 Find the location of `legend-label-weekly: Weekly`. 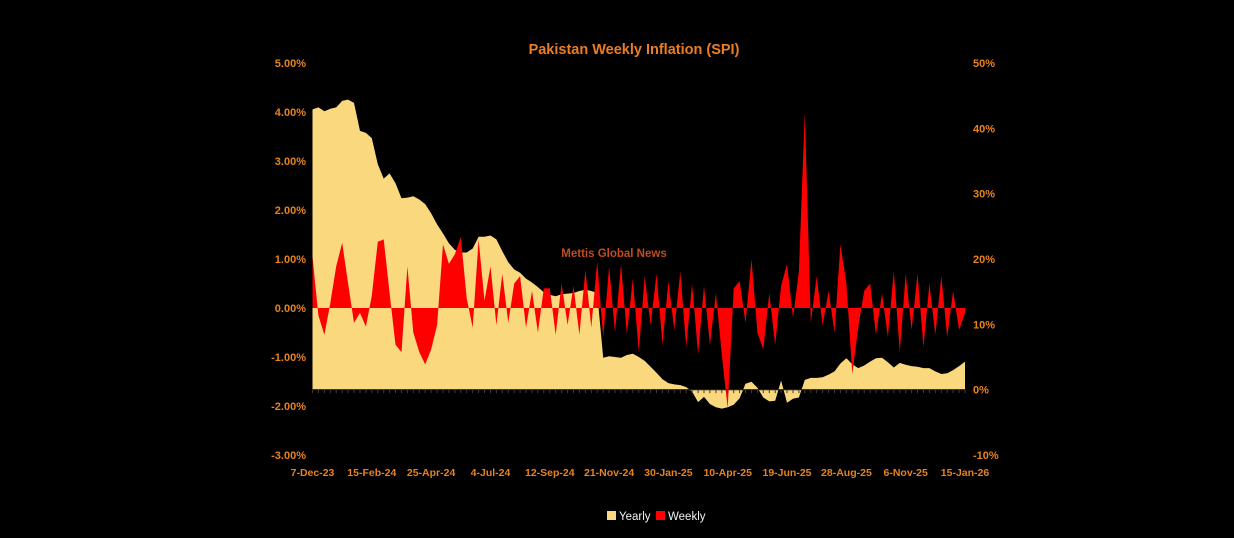

legend-label-weekly: Weekly is located at coordinates (687, 517).